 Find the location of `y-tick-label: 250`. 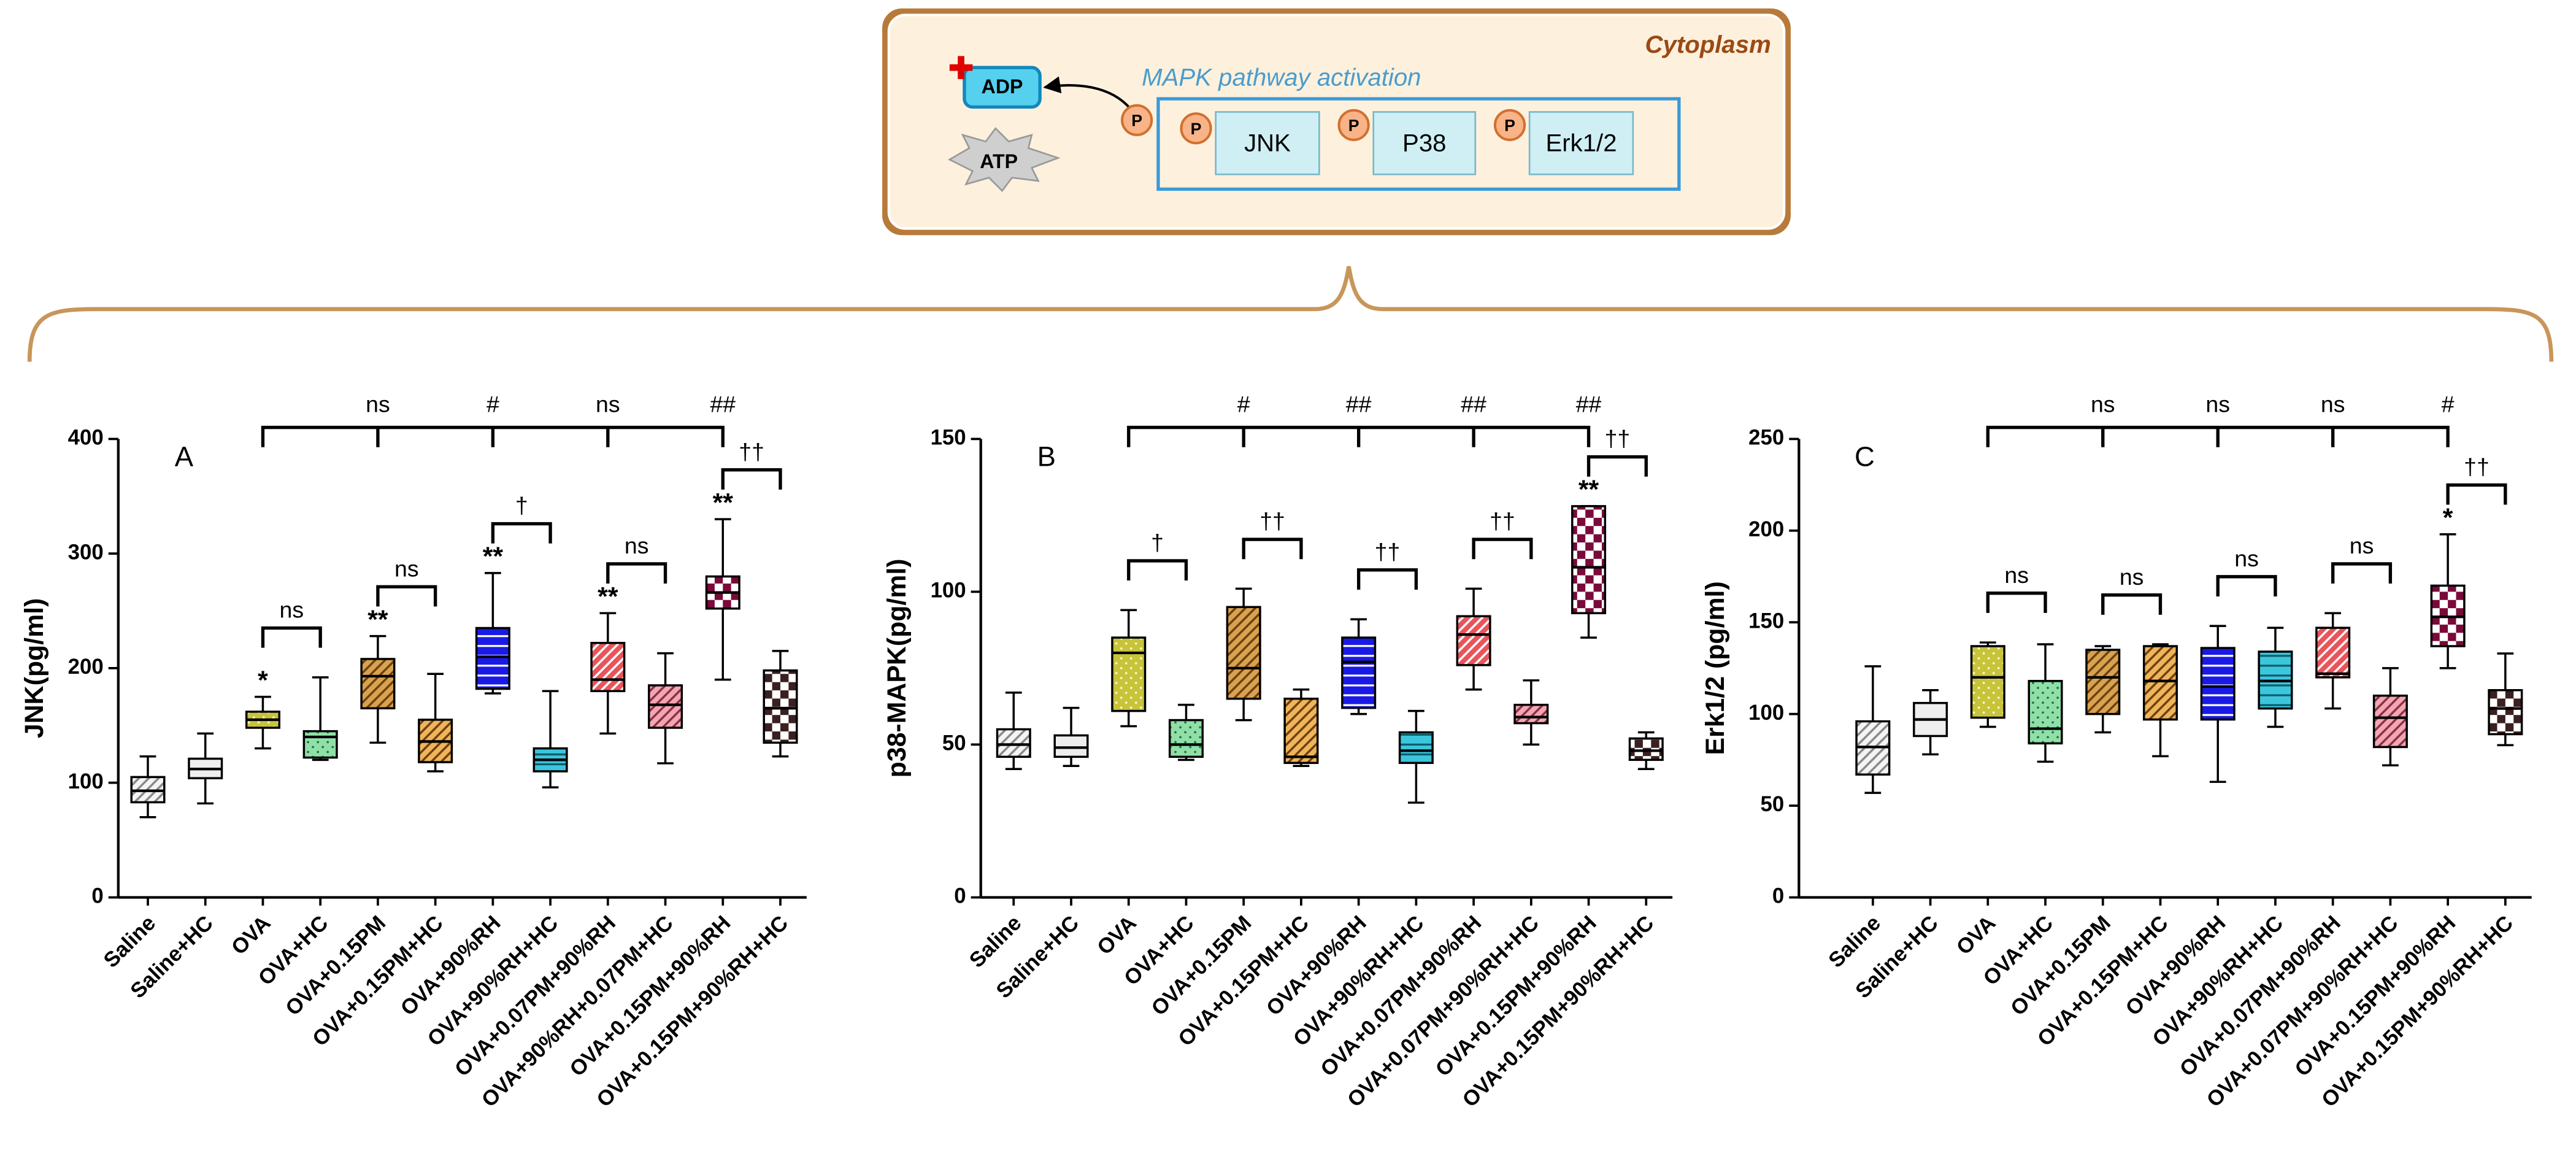

y-tick-label: 250 is located at coordinates (1766, 438).